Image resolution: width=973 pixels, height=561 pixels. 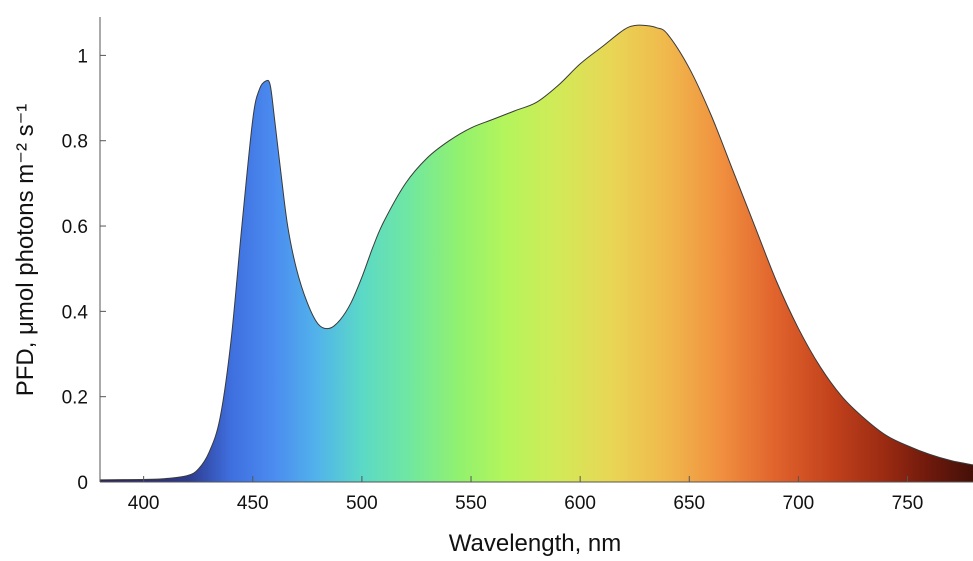 I want to click on x-tick-label: 600, so click(x=580, y=503).